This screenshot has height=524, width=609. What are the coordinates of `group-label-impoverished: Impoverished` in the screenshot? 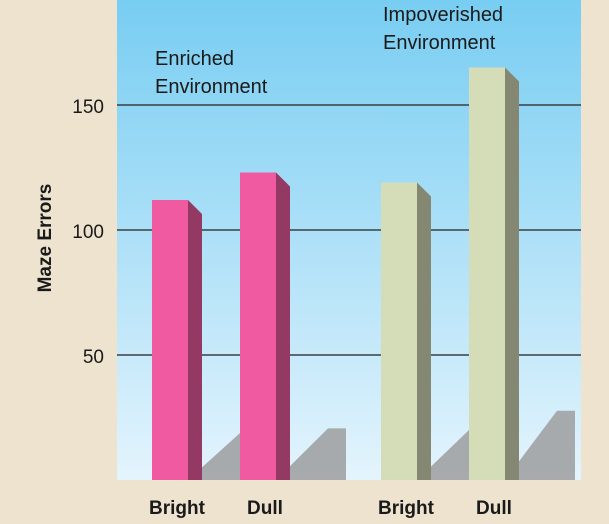 It's located at (443, 15).